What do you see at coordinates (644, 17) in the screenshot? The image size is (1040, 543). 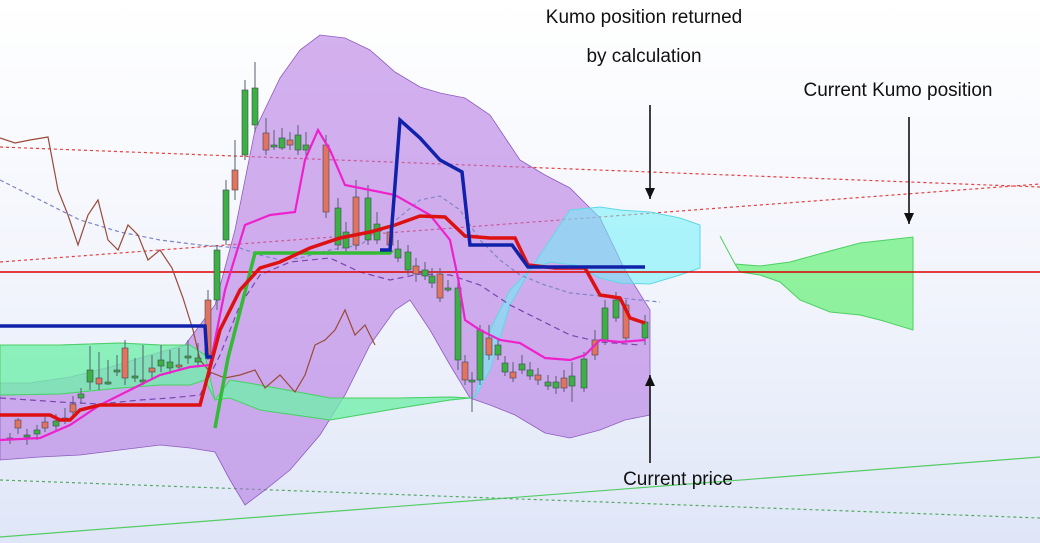 I see `annotation-kumo-returned: Kumo position returned` at bounding box center [644, 17].